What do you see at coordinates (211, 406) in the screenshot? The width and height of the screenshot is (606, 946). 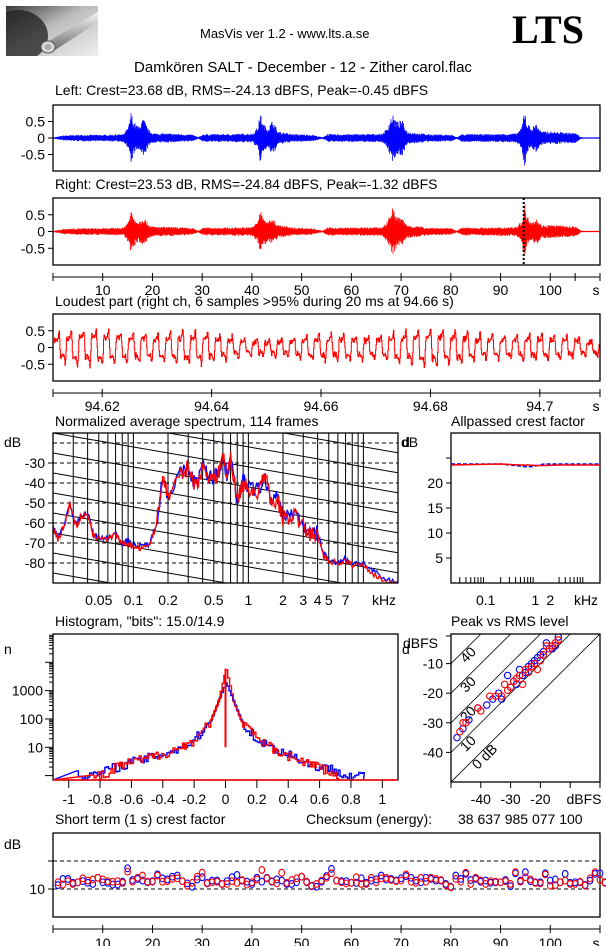 I see `loudest-xtick-label: 94.64` at bounding box center [211, 406].